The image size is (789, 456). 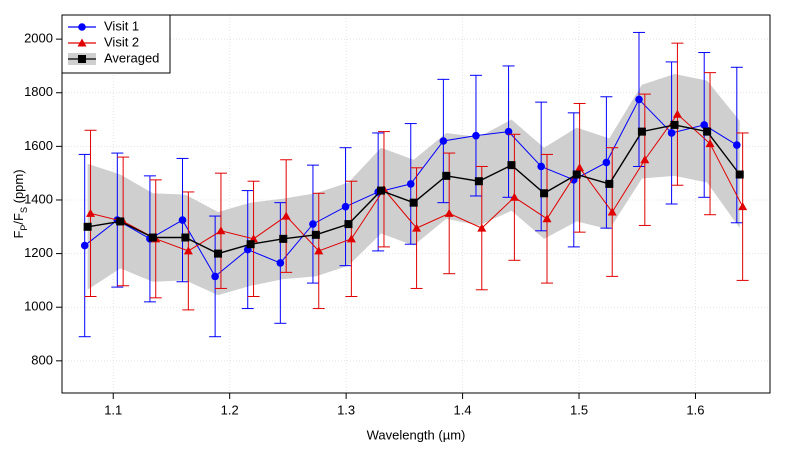 I want to click on x-axis-label: Wavelength (µm), so click(x=416, y=434).